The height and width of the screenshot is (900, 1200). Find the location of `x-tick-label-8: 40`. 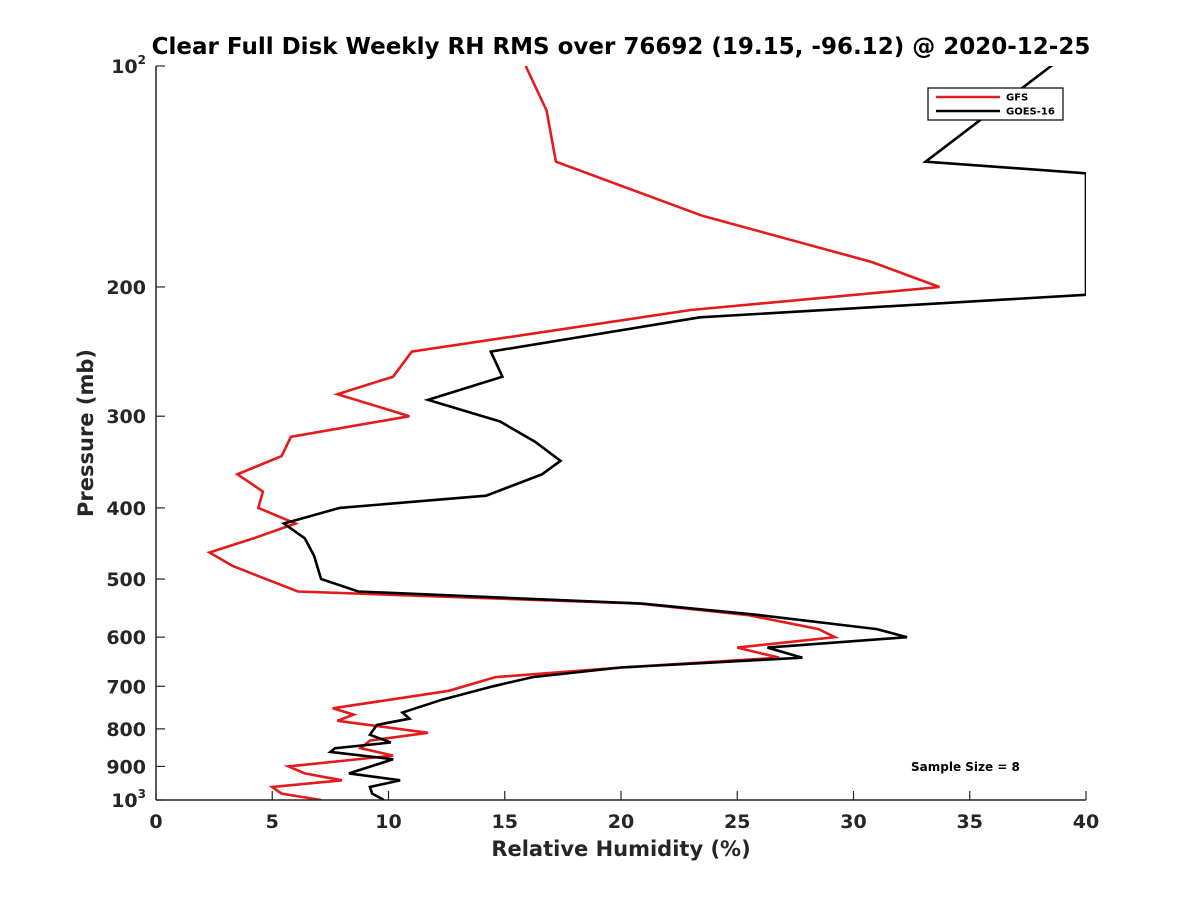

x-tick-label-8: 40 is located at coordinates (1086, 822).